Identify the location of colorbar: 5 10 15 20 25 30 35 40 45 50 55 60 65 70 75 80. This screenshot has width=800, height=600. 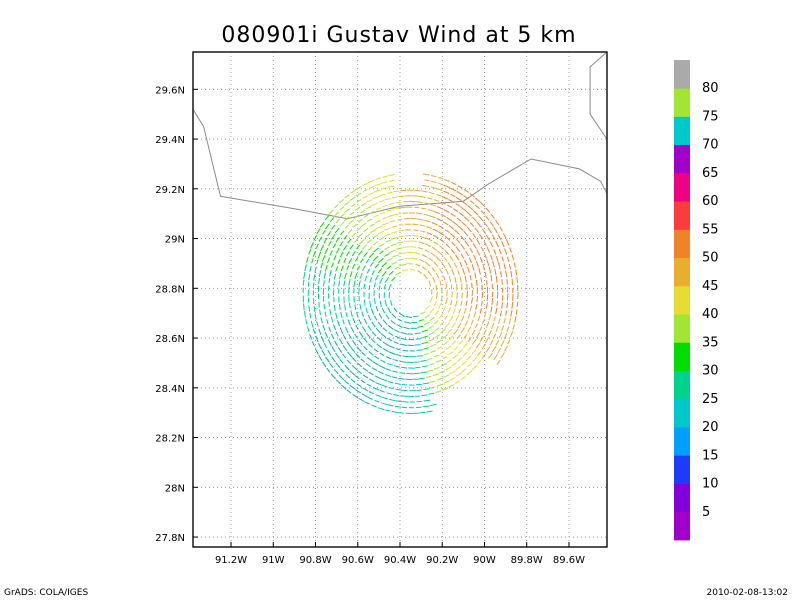
(696, 300).